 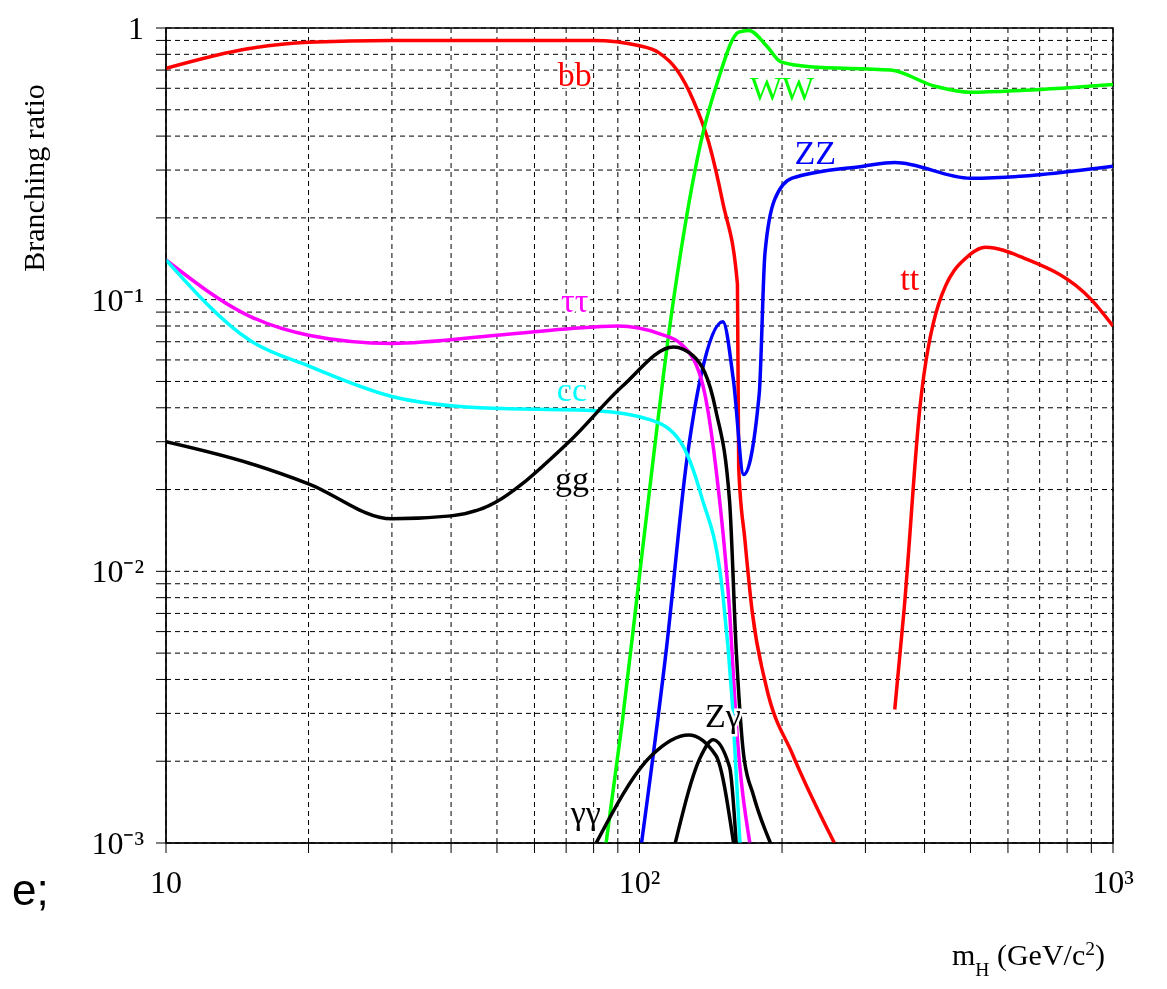 What do you see at coordinates (117, 299) in the screenshot?
I see `y-tick-label: 10⁻¹` at bounding box center [117, 299].